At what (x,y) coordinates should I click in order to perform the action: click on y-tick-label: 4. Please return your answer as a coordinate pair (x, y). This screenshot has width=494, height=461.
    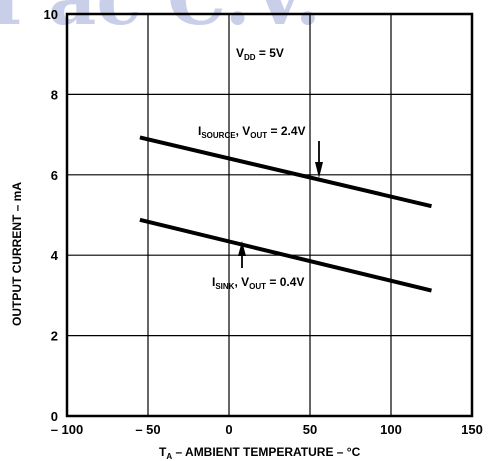
    Looking at the image, I should click on (55, 255).